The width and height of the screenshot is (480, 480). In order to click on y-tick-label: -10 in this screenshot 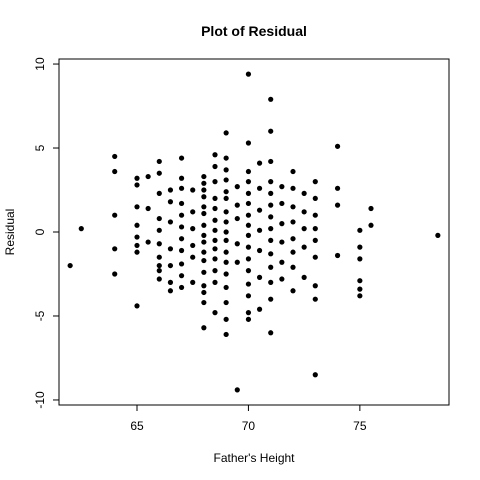, I will do `click(40, 400)`.